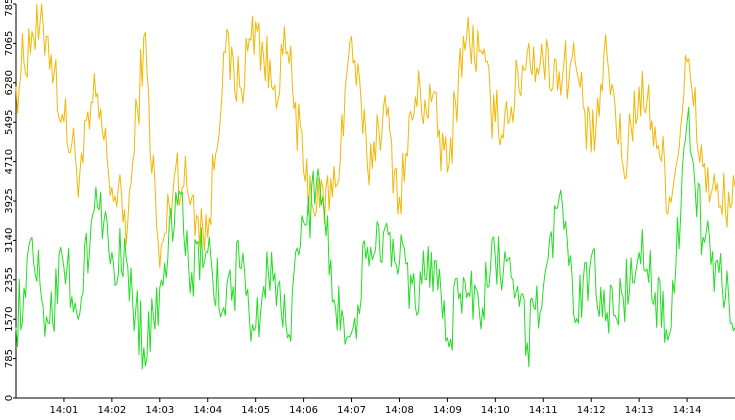  I want to click on y-axis: 0 785 1570 2355 3140 3925 4710 5495 6280 7065 7850, so click(10, 200).